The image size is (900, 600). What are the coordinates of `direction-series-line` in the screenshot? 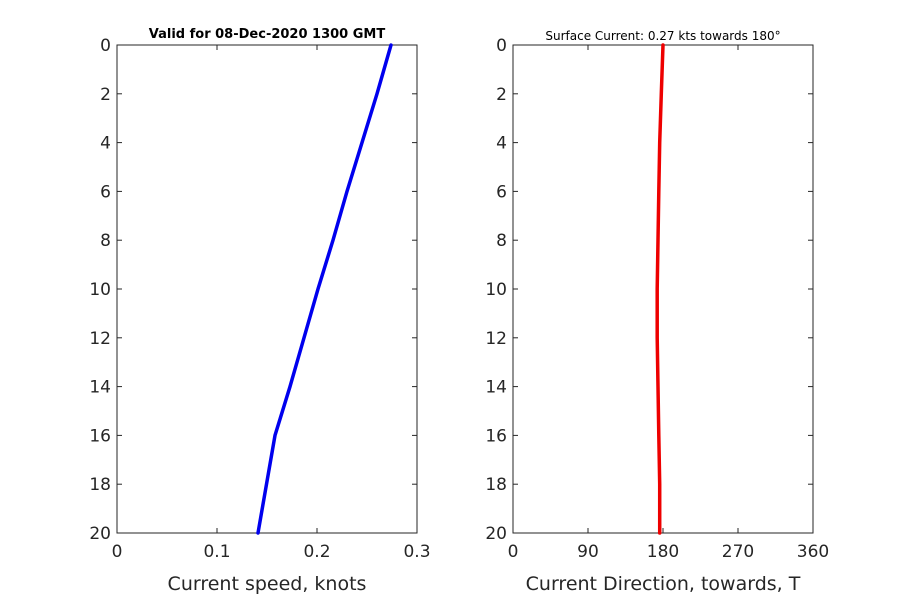 It's located at (660, 289).